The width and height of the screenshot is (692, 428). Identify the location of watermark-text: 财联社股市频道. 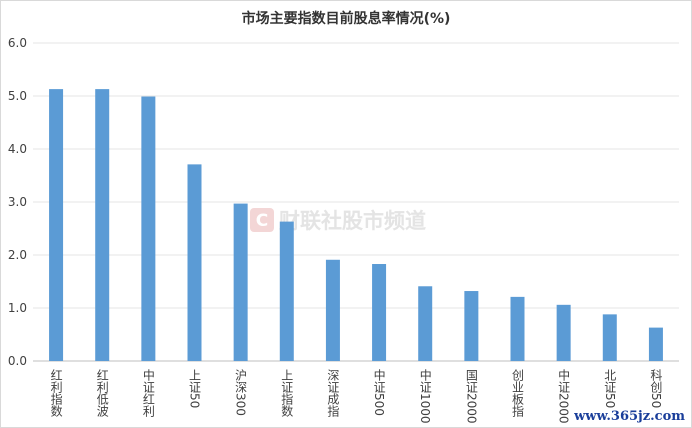
(352, 221).